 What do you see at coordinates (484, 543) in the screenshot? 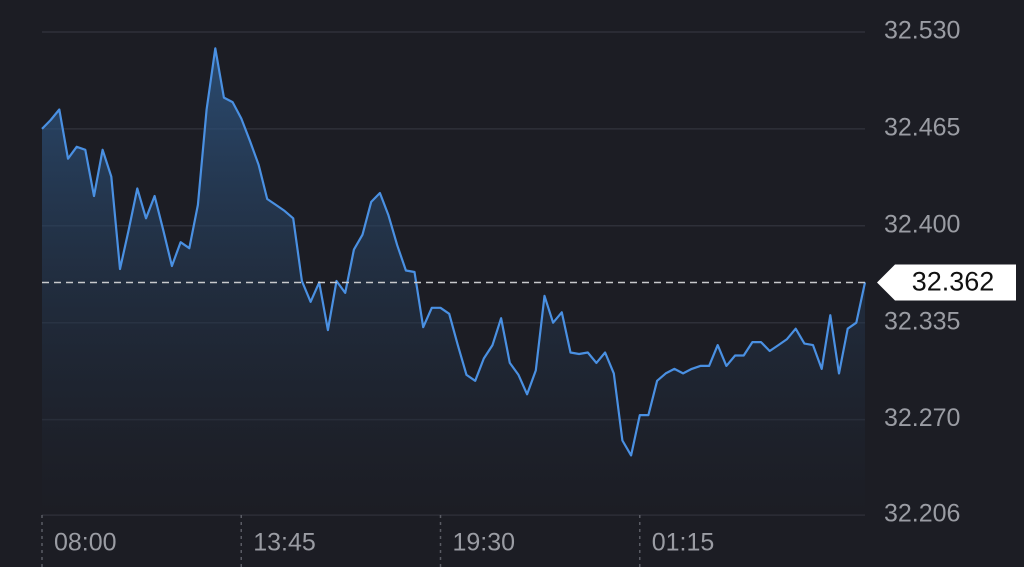
I see `x-tick-label: 19:30` at bounding box center [484, 543].